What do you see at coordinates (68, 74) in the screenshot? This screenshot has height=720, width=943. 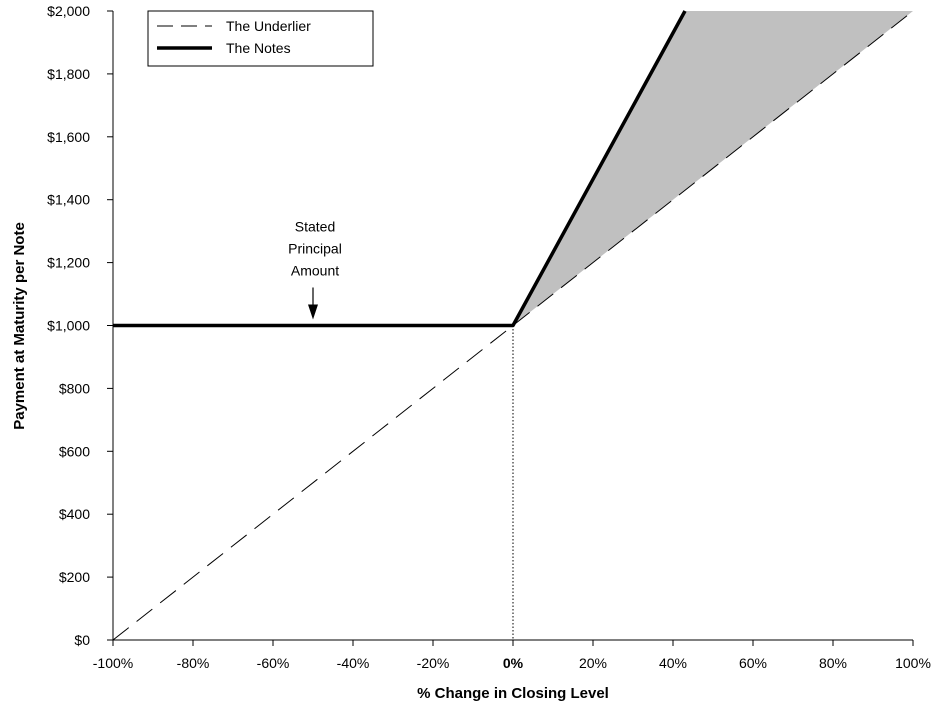 I see `y-tick-label: $1,800` at bounding box center [68, 74].